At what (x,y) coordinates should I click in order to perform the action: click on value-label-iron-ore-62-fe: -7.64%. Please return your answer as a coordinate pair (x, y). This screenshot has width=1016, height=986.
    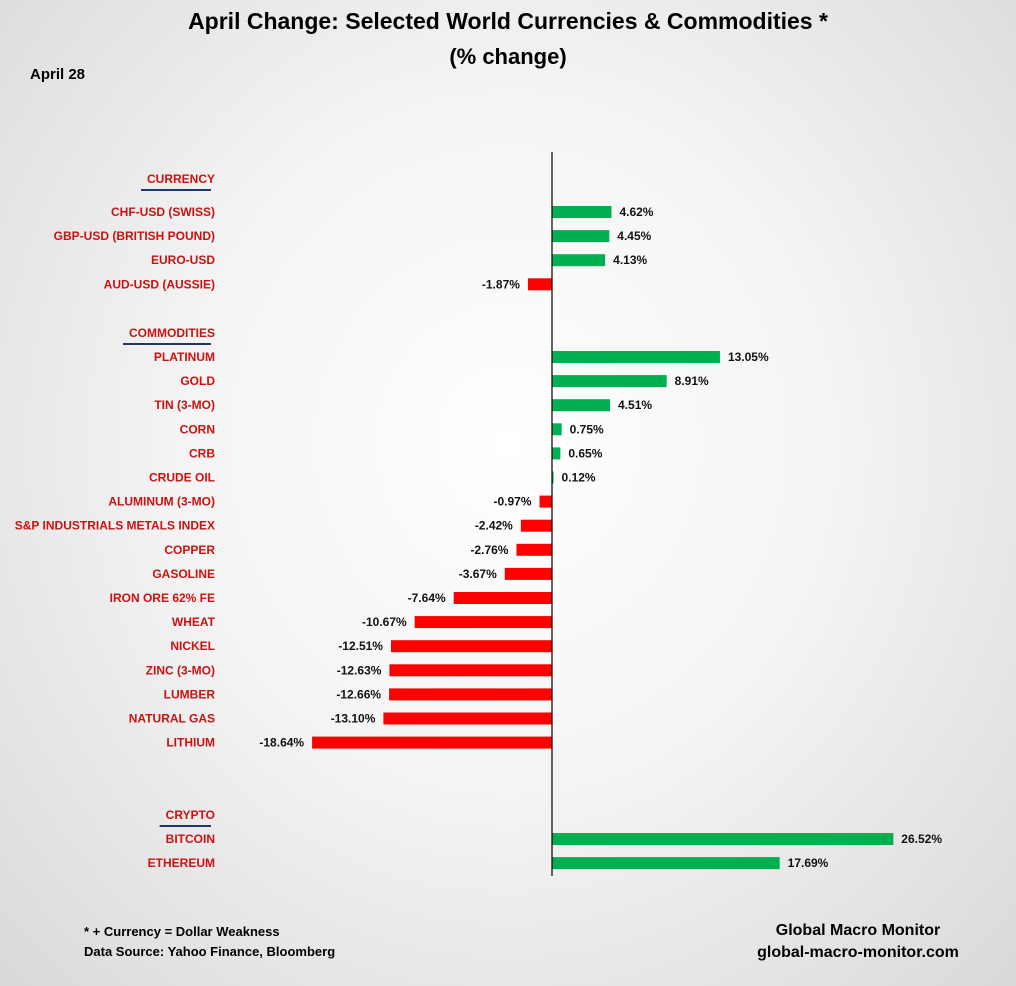
    Looking at the image, I should click on (427, 598).